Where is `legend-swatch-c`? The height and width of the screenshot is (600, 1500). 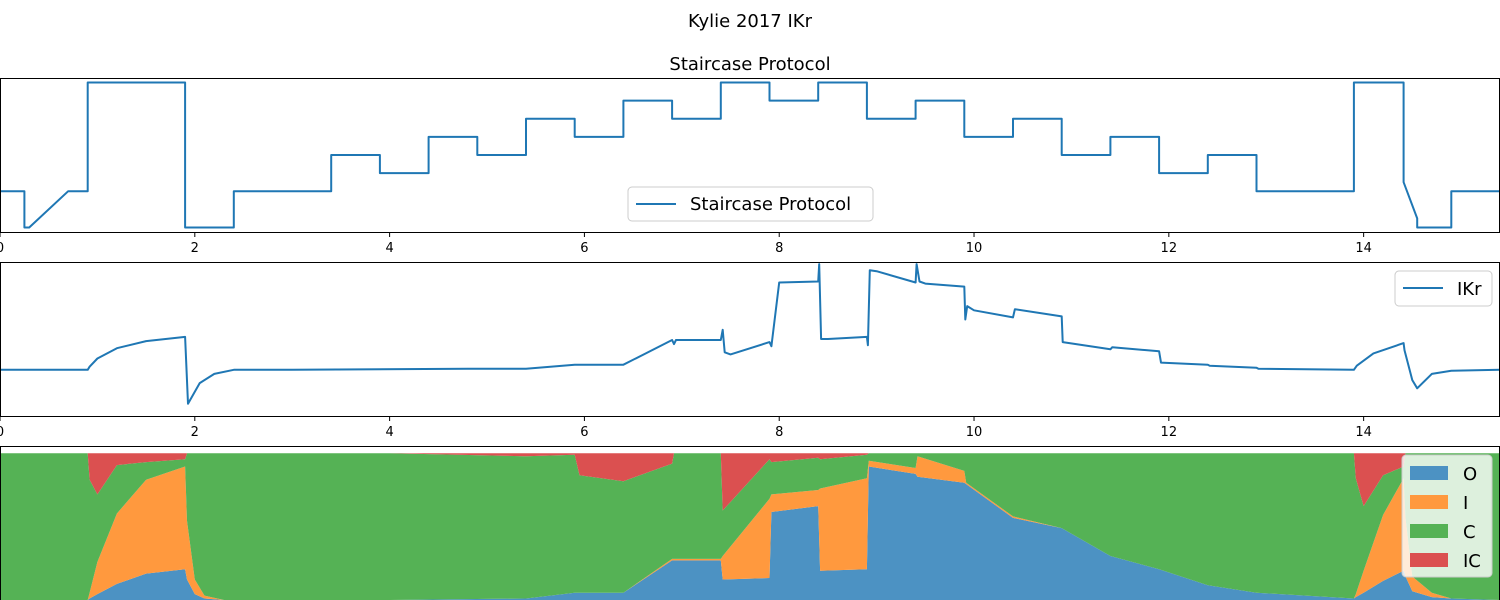 legend-swatch-c is located at coordinates (1429, 531).